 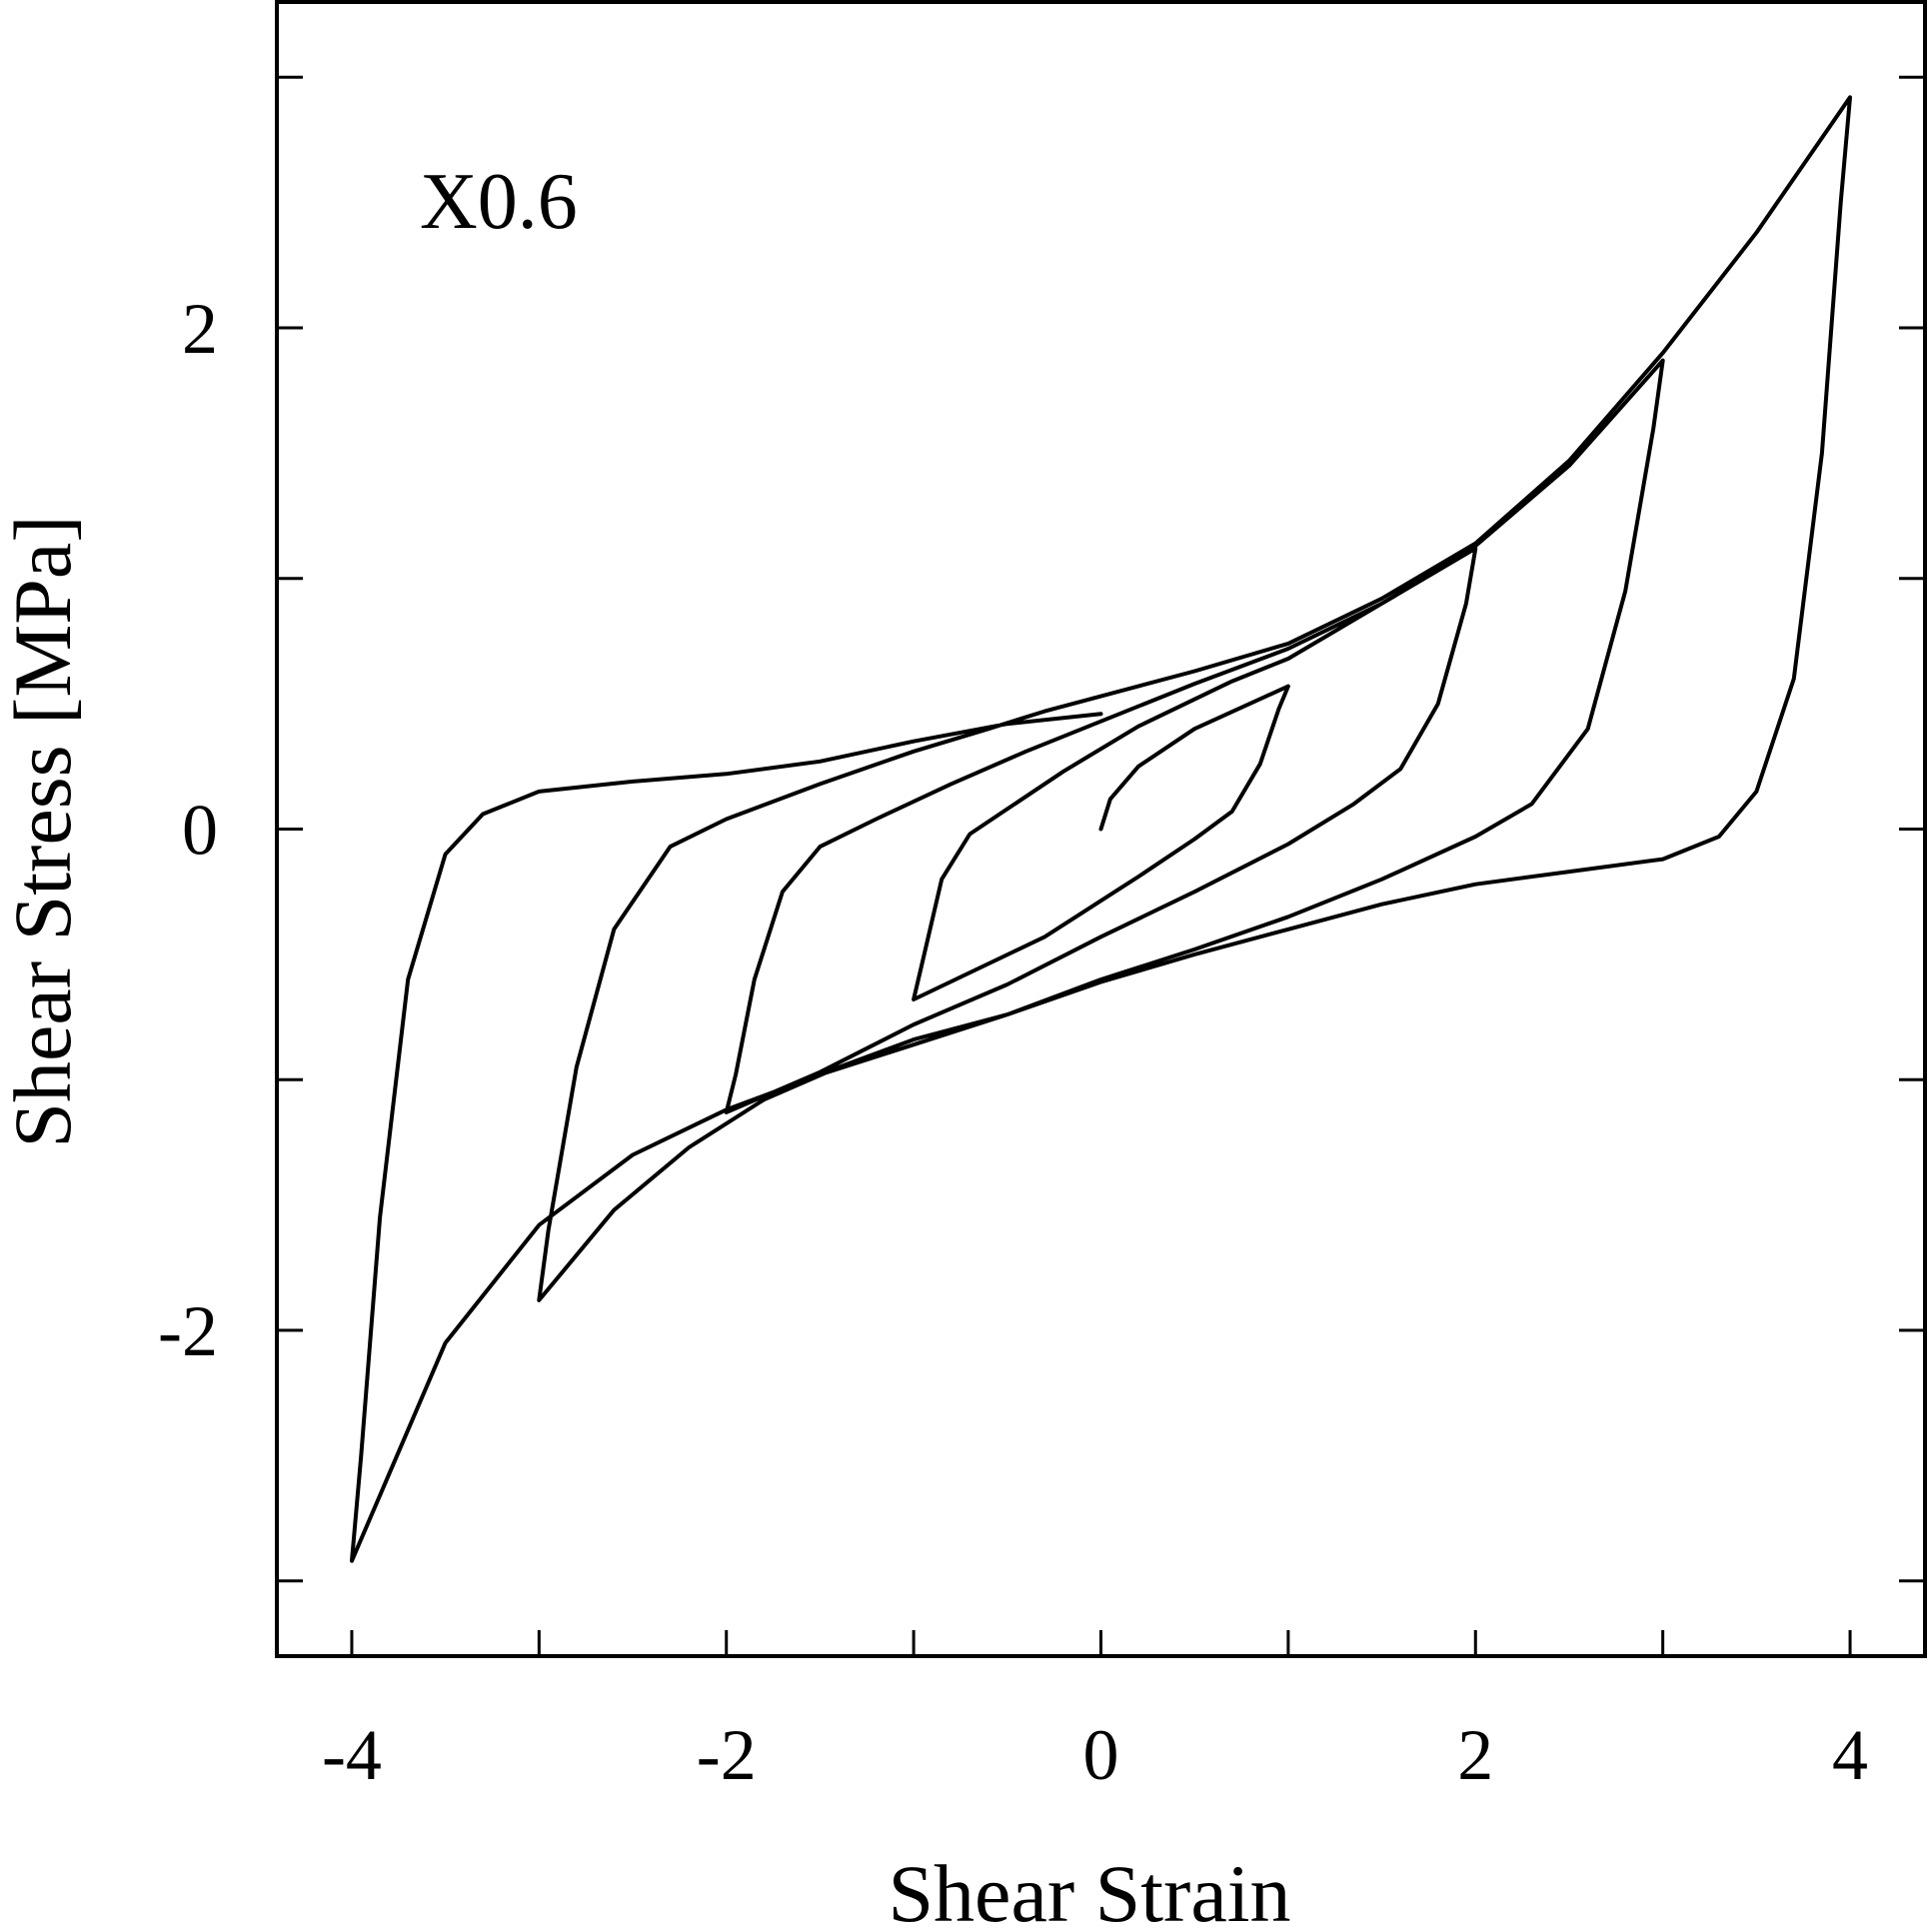 What do you see at coordinates (188, 1331) in the screenshot?
I see `y-tick-label: -2` at bounding box center [188, 1331].